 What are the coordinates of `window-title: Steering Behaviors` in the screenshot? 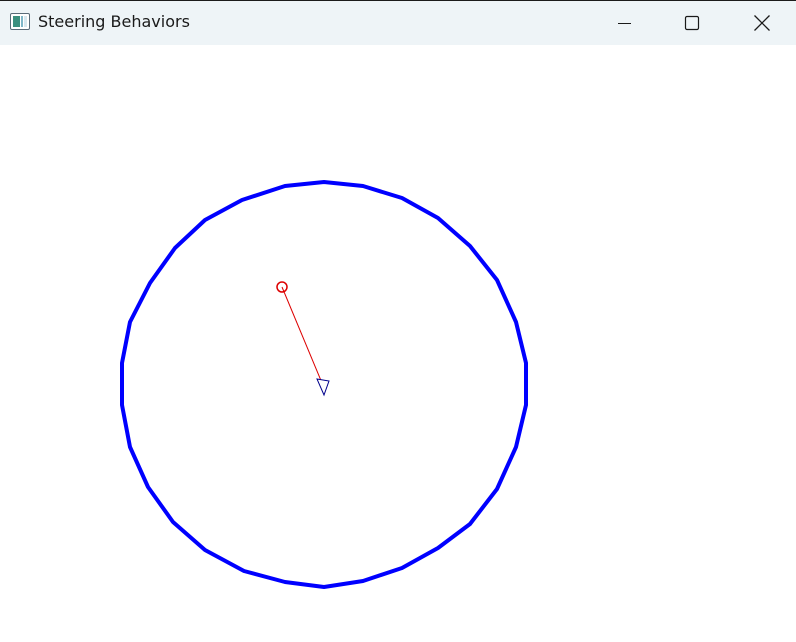 It's located at (114, 21).